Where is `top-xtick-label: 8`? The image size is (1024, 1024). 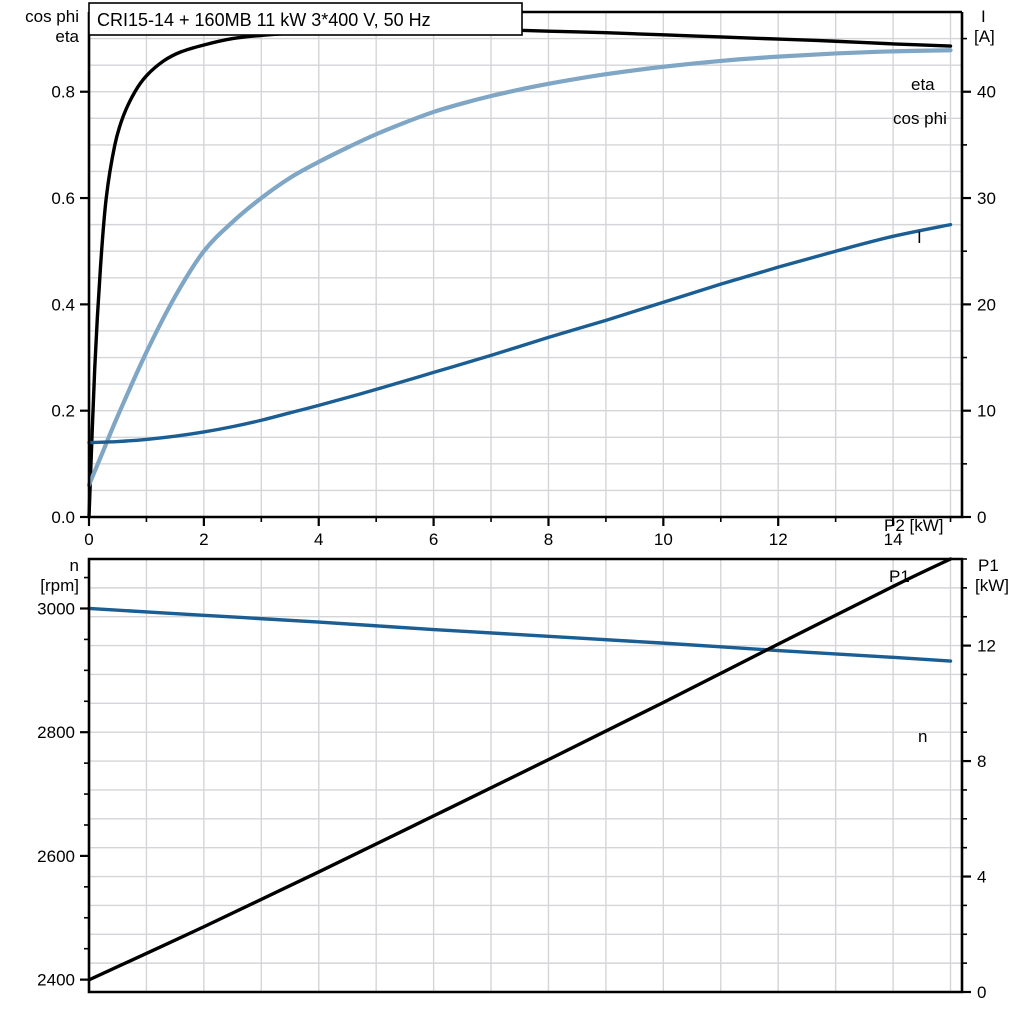 top-xtick-label: 8 is located at coordinates (548, 539).